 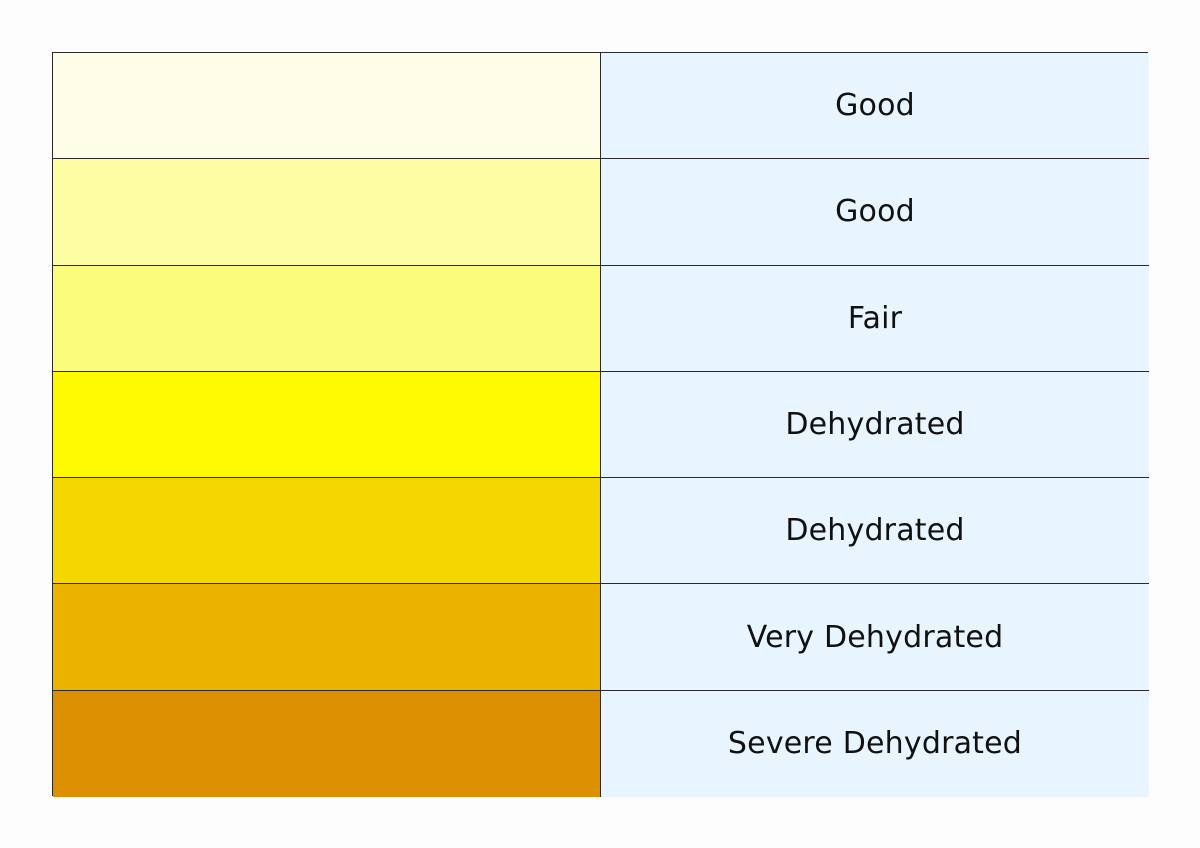 I want to click on status-cell: Fair, so click(x=875, y=318).